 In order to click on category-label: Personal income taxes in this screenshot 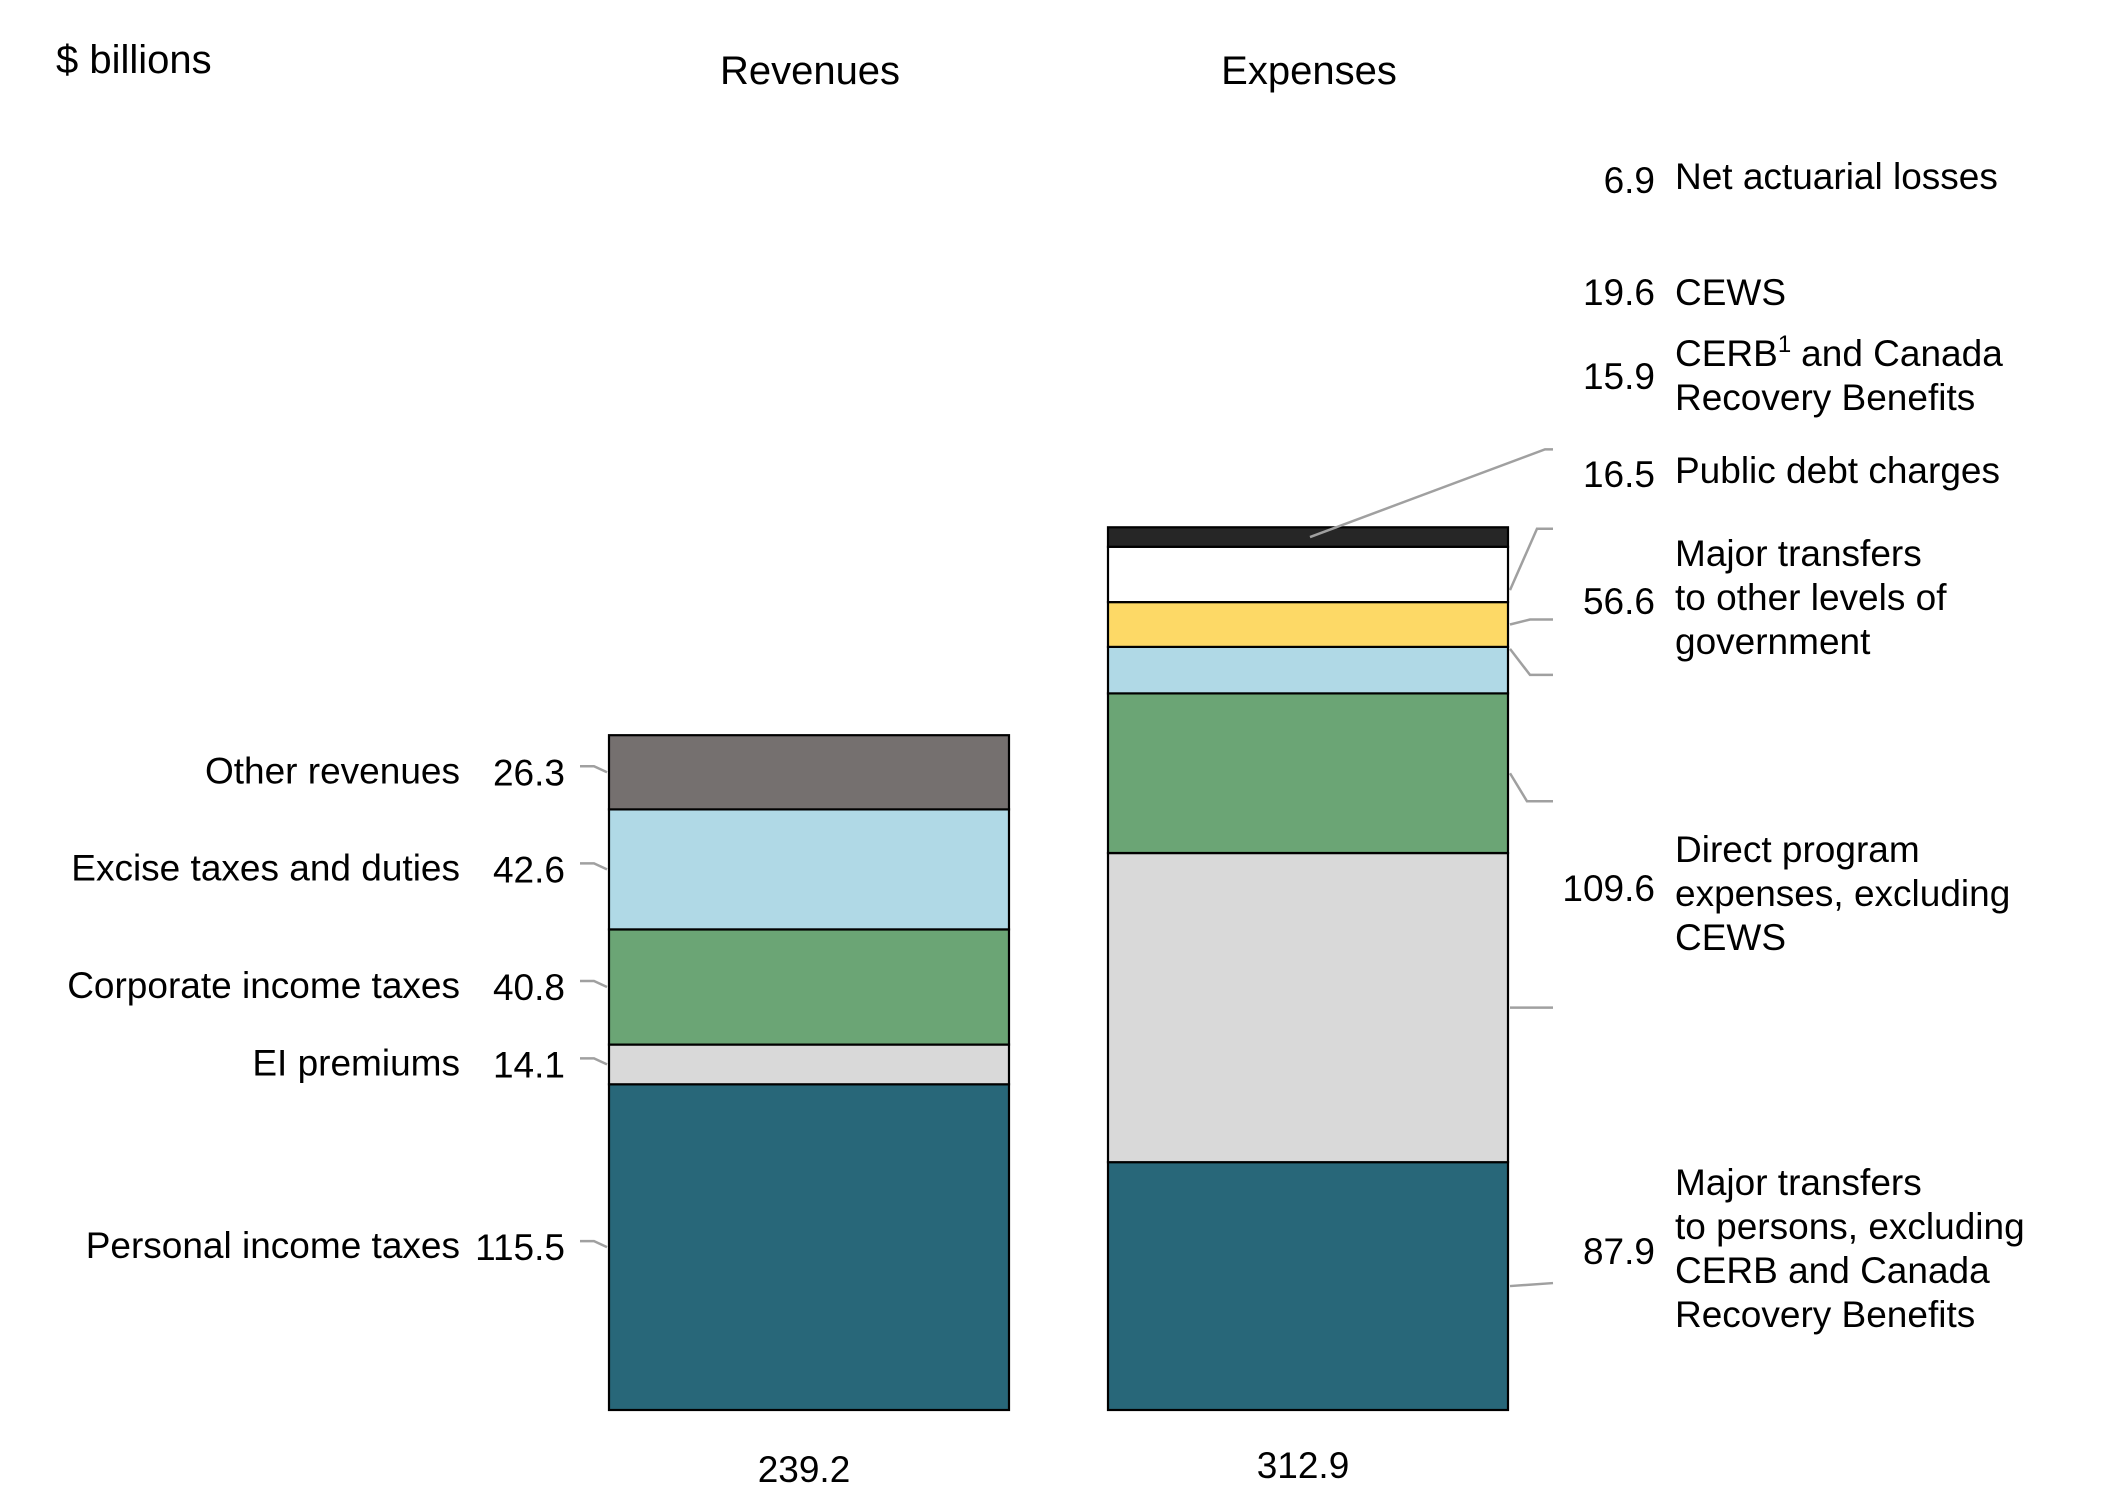, I will do `click(273, 1245)`.